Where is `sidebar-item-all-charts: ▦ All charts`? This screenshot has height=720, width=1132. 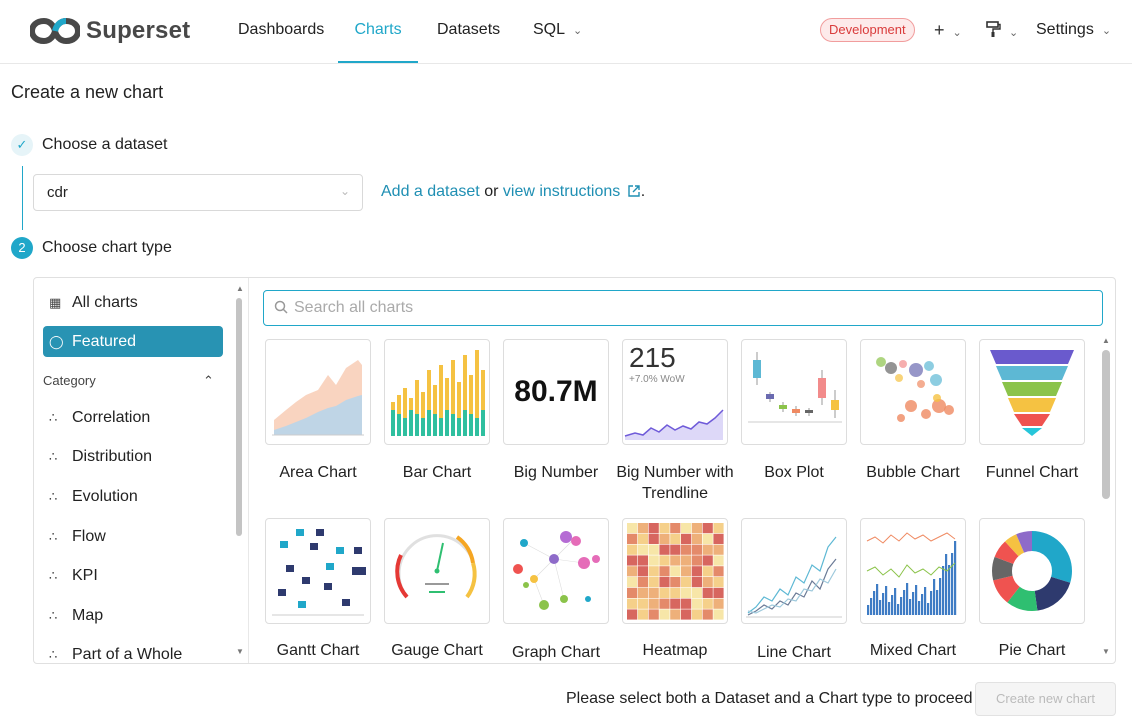
sidebar-item-all-charts: ▦ All charts is located at coordinates (133, 302).